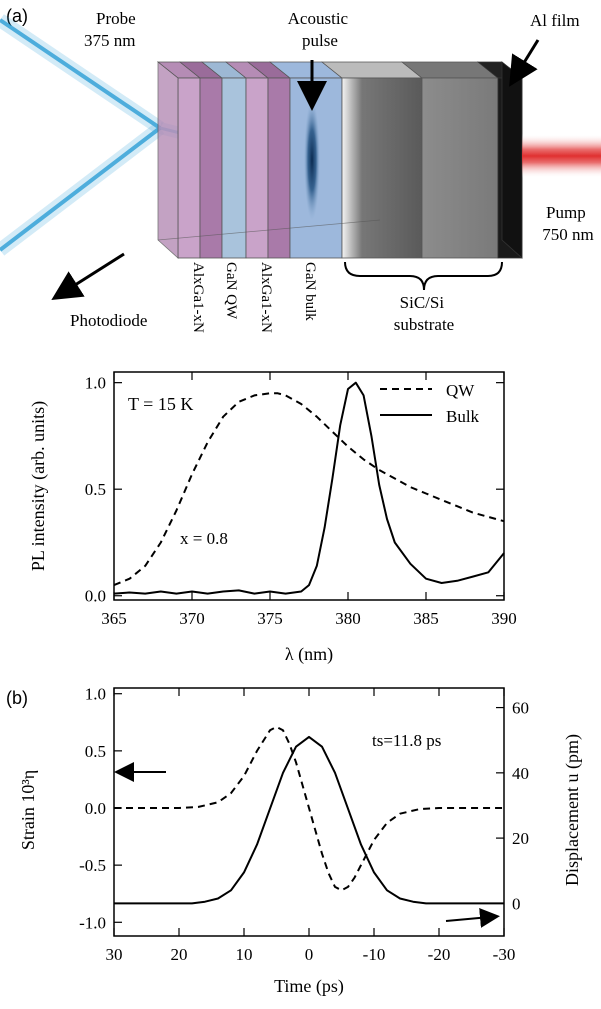  I want to click on acoustic-label: Acoustic pulse, so click(320, 29).